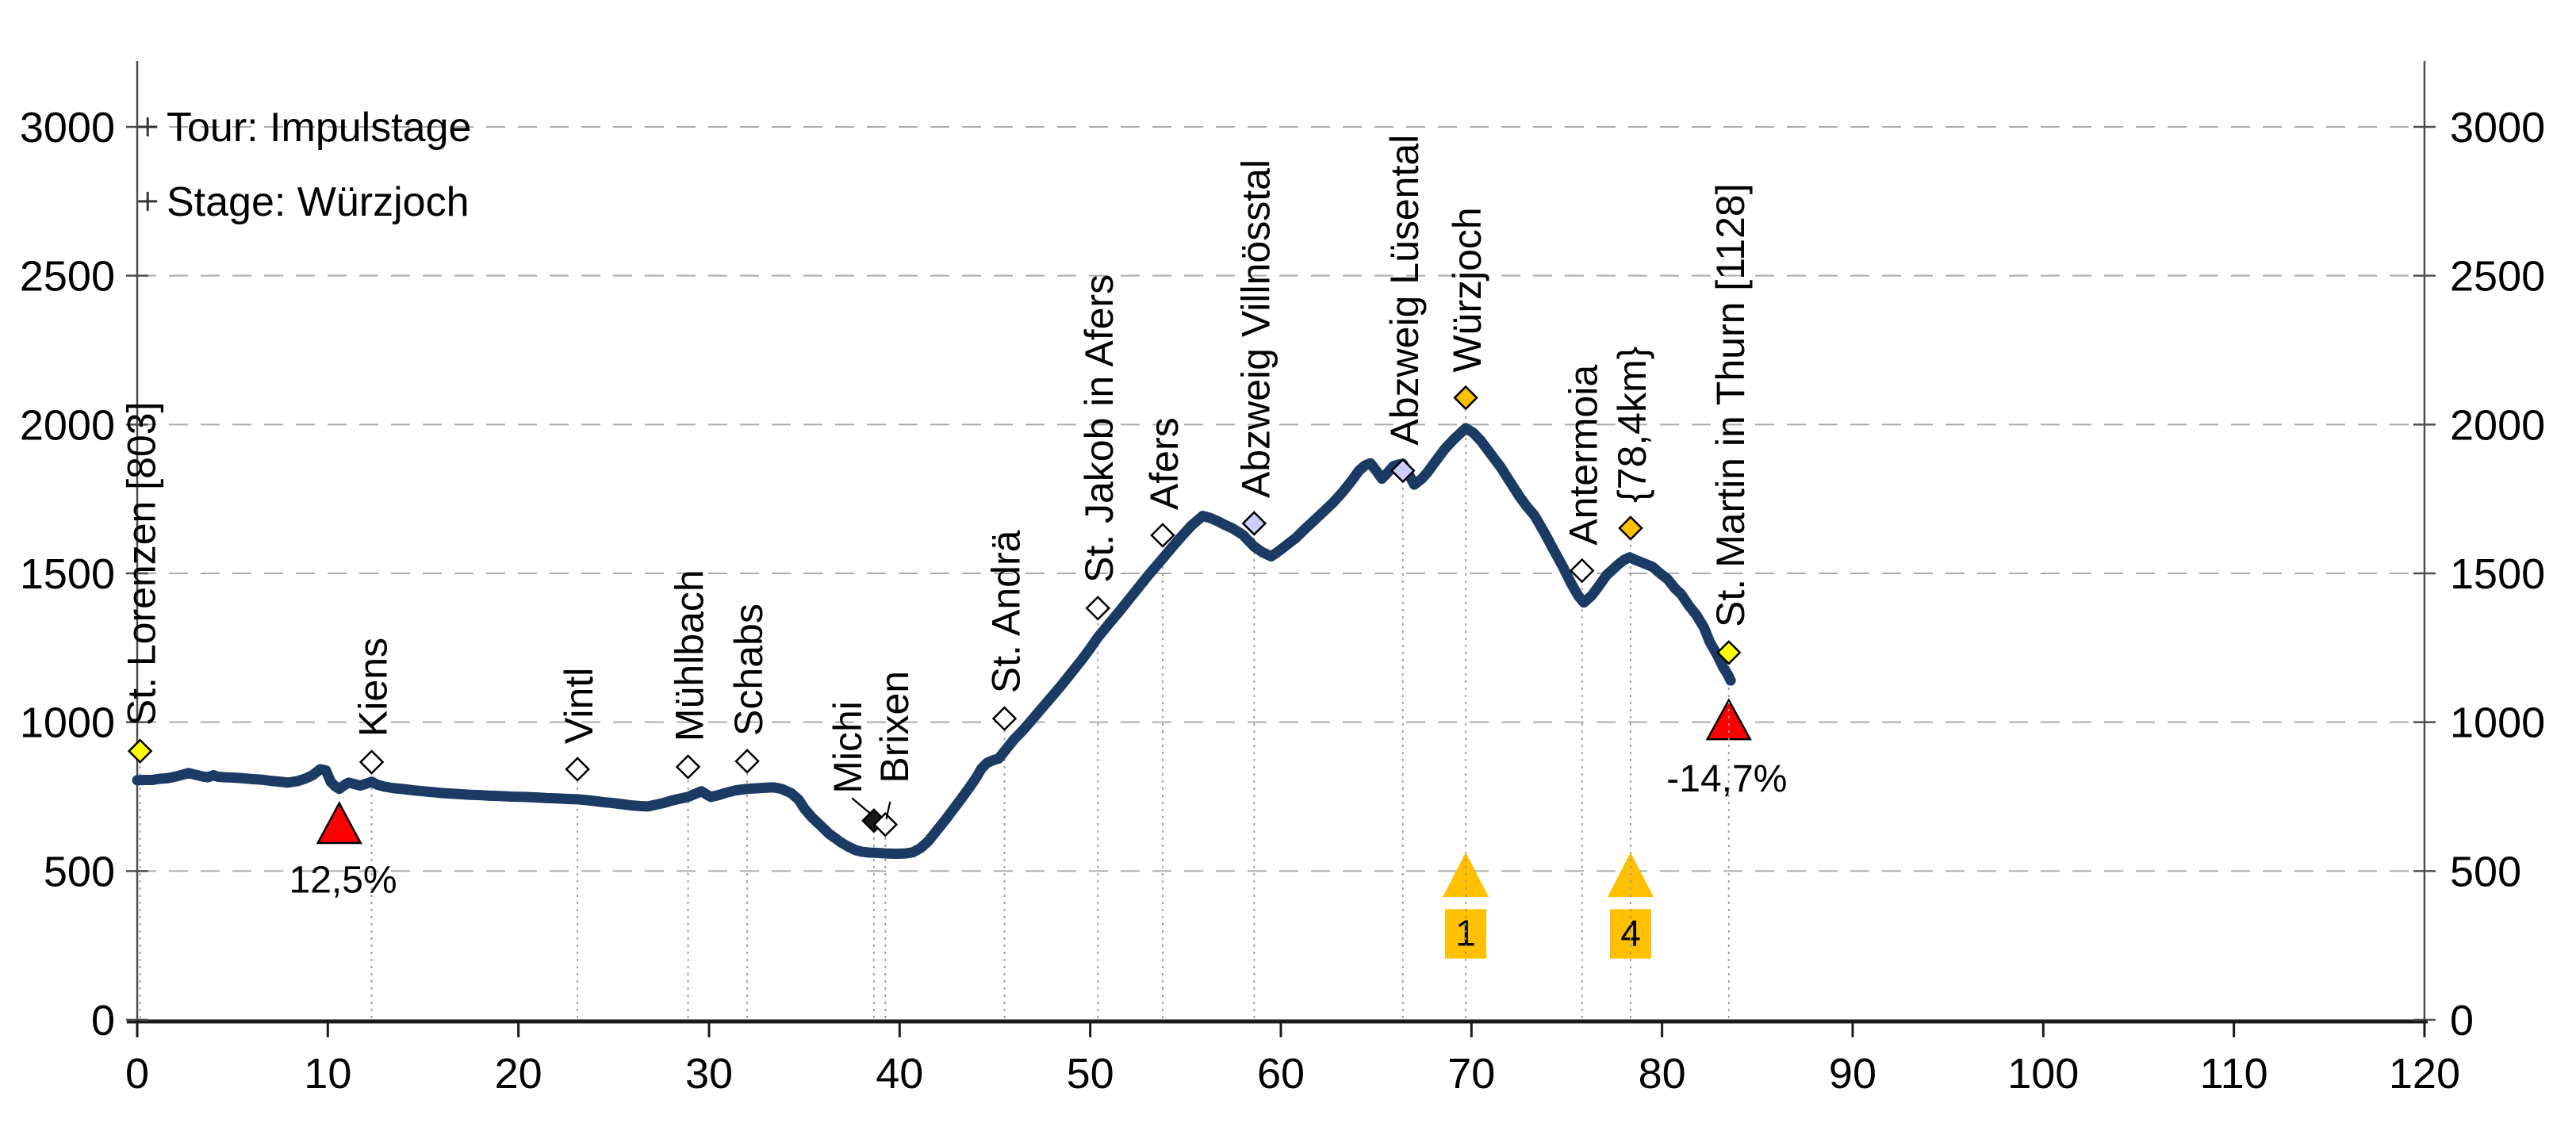  Describe the element at coordinates (709, 1074) in the screenshot. I see `x-tick-label: 30` at that location.